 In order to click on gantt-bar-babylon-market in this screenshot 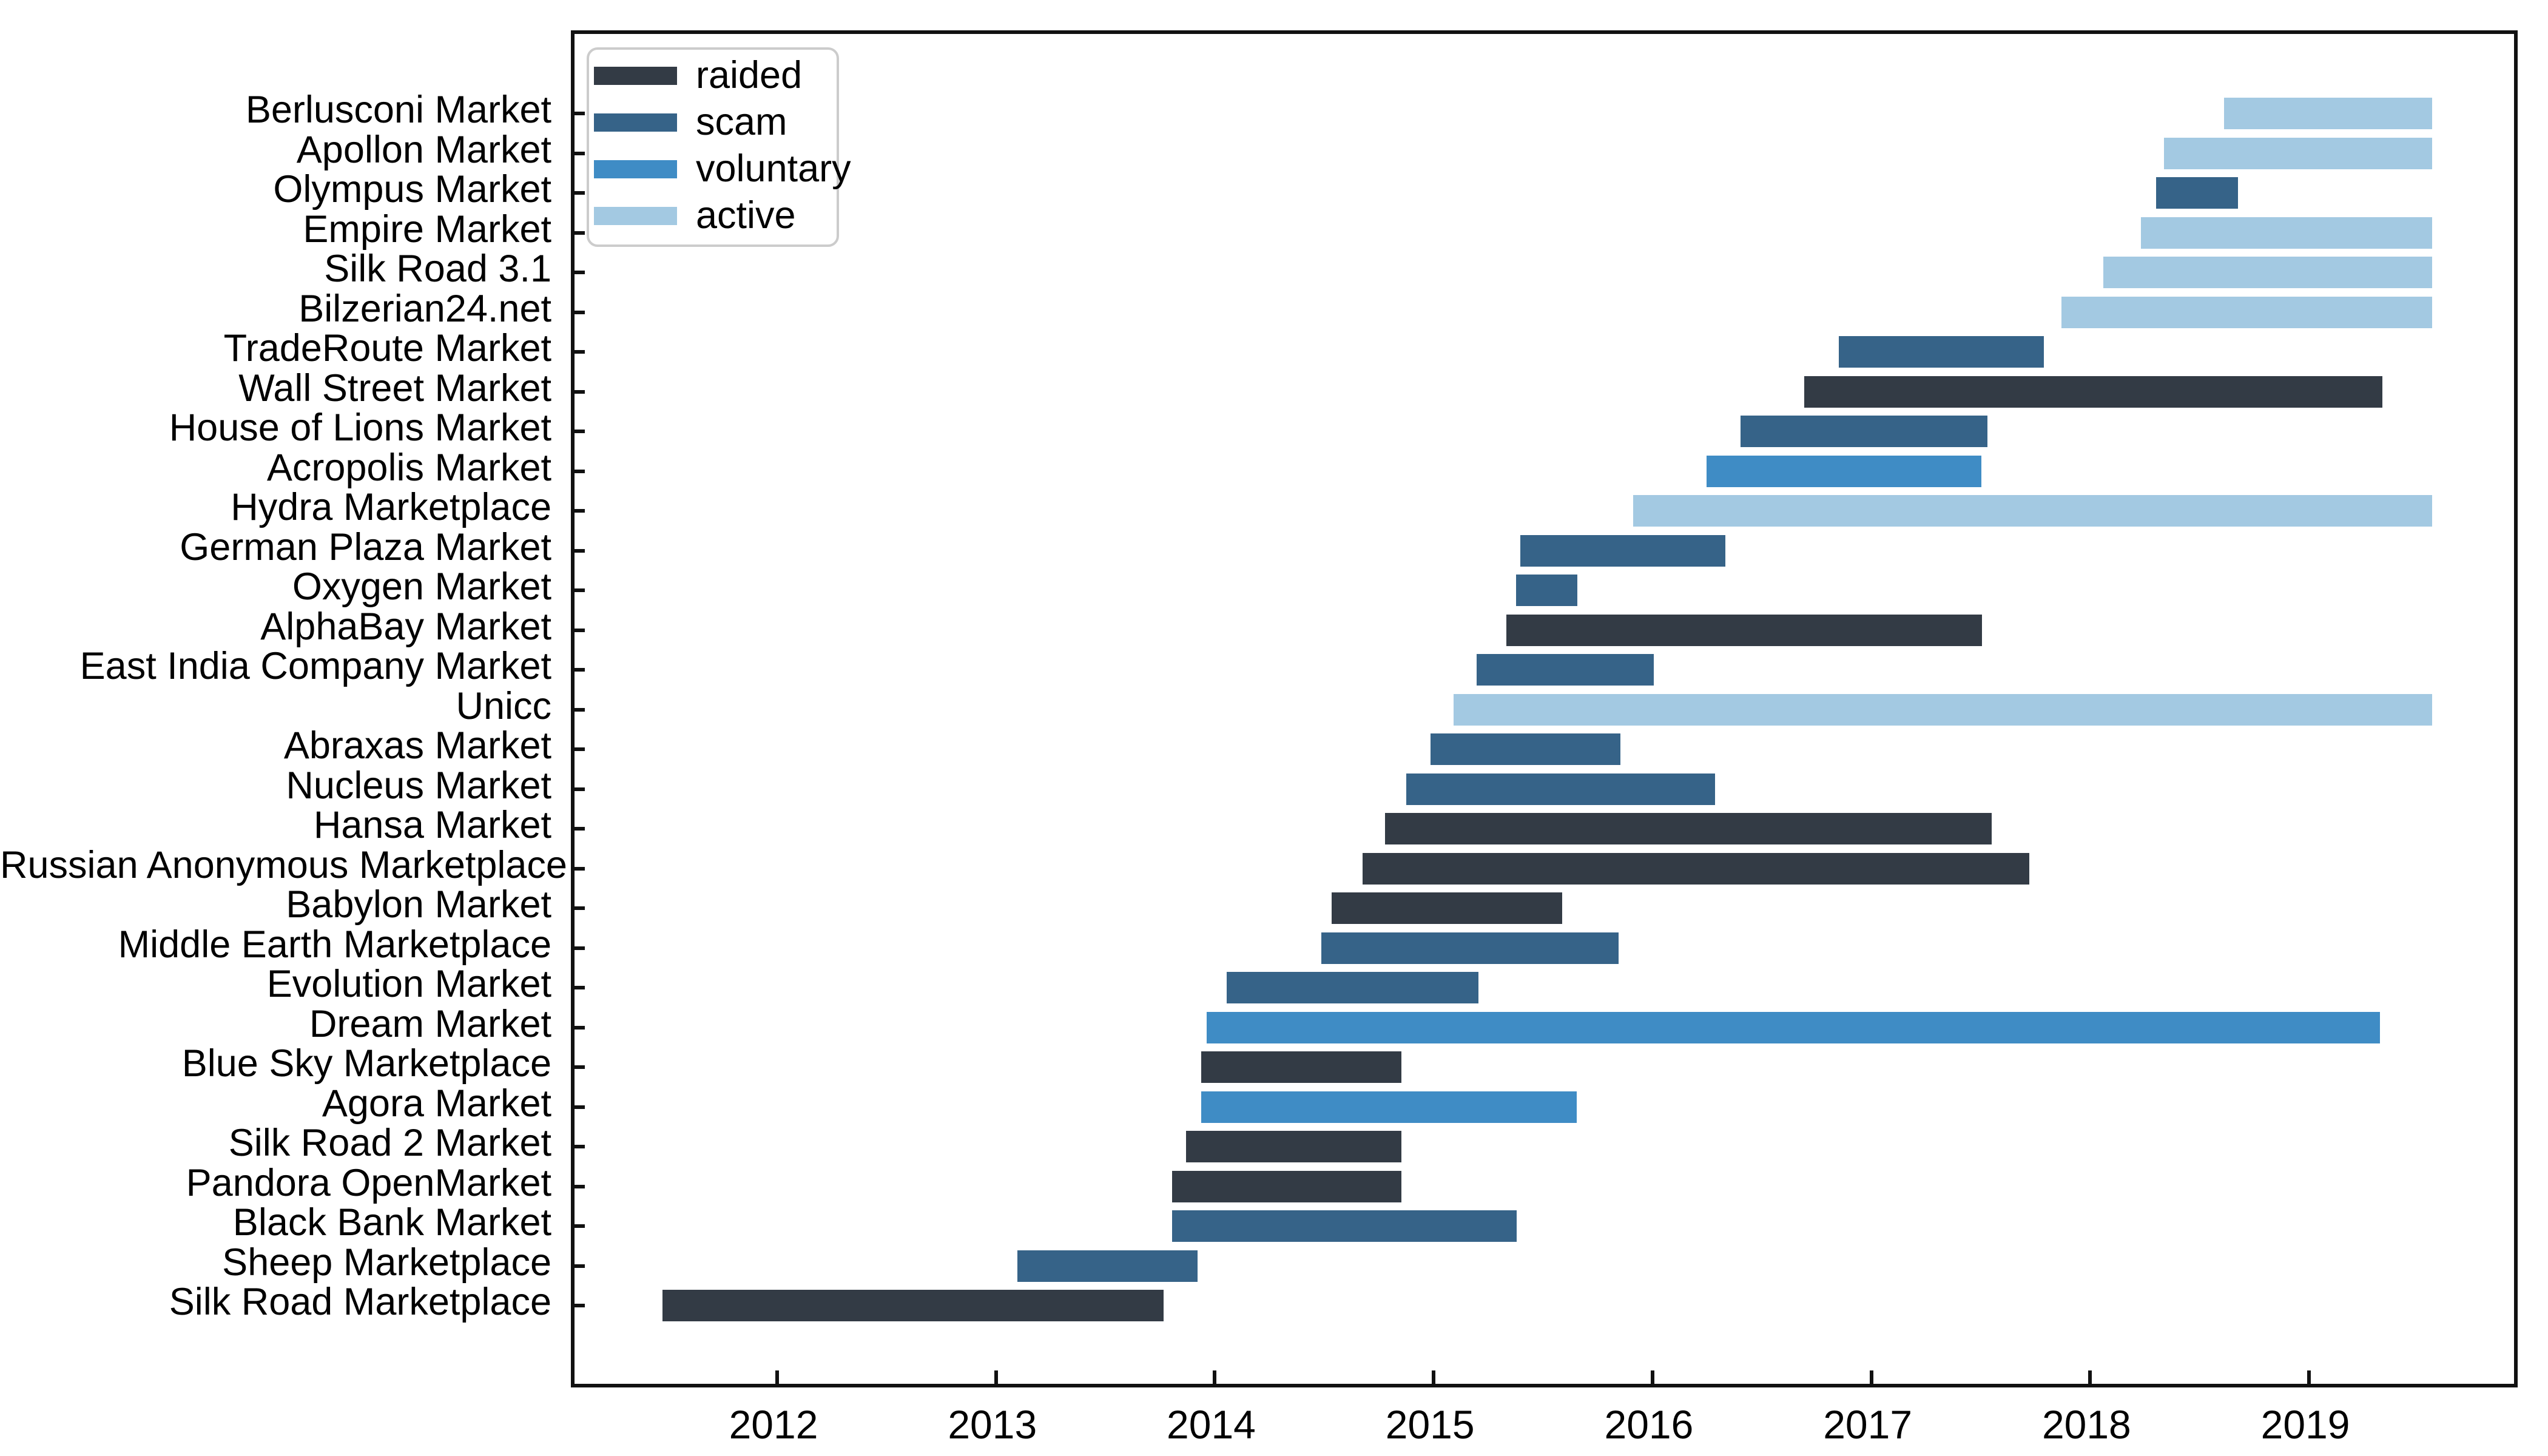, I will do `click(1446, 908)`.